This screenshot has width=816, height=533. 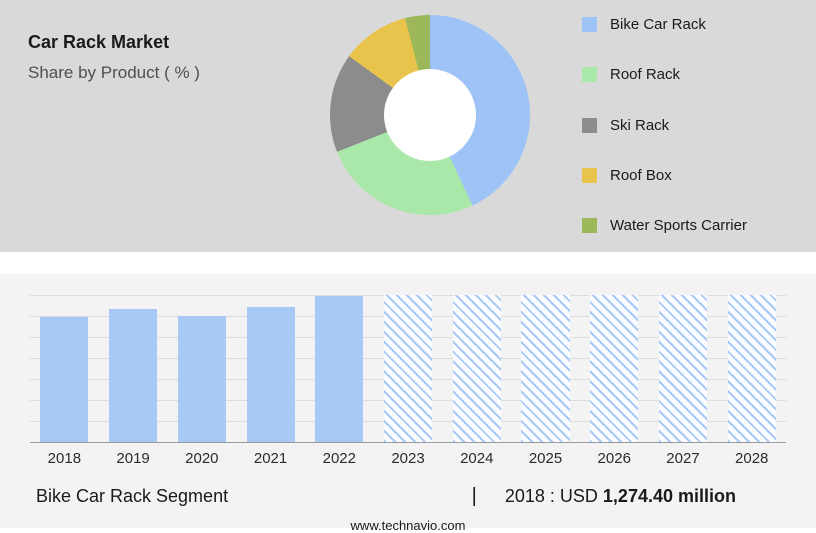 What do you see at coordinates (477, 458) in the screenshot?
I see `x-axis-label: 2024` at bounding box center [477, 458].